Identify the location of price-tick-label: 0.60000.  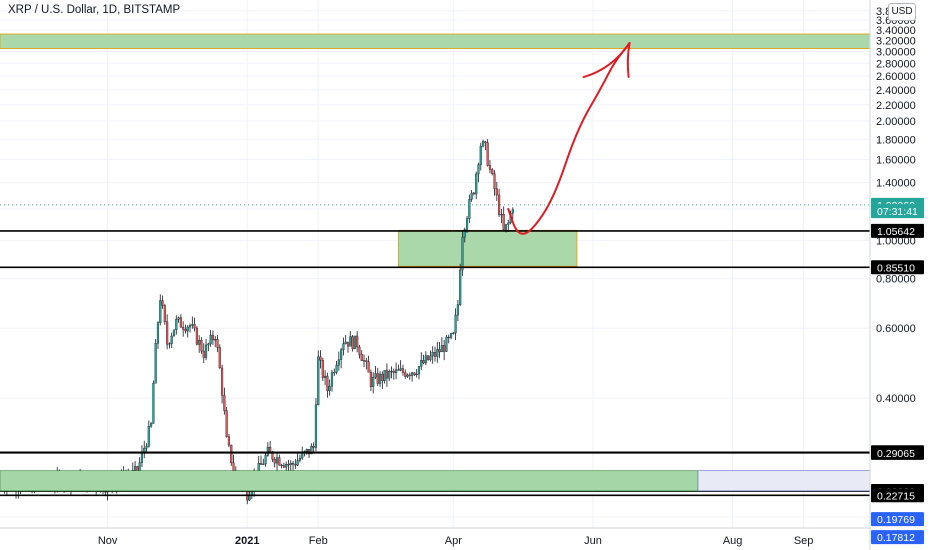
(896, 329).